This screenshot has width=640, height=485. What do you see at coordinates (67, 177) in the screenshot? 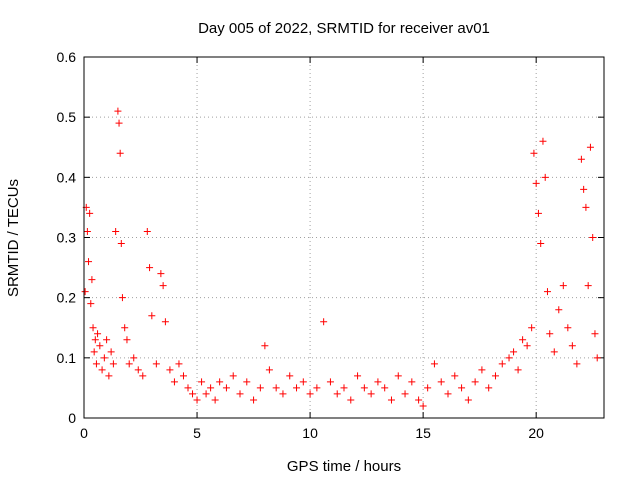
I see `y-tick-label: 0.4` at bounding box center [67, 177].